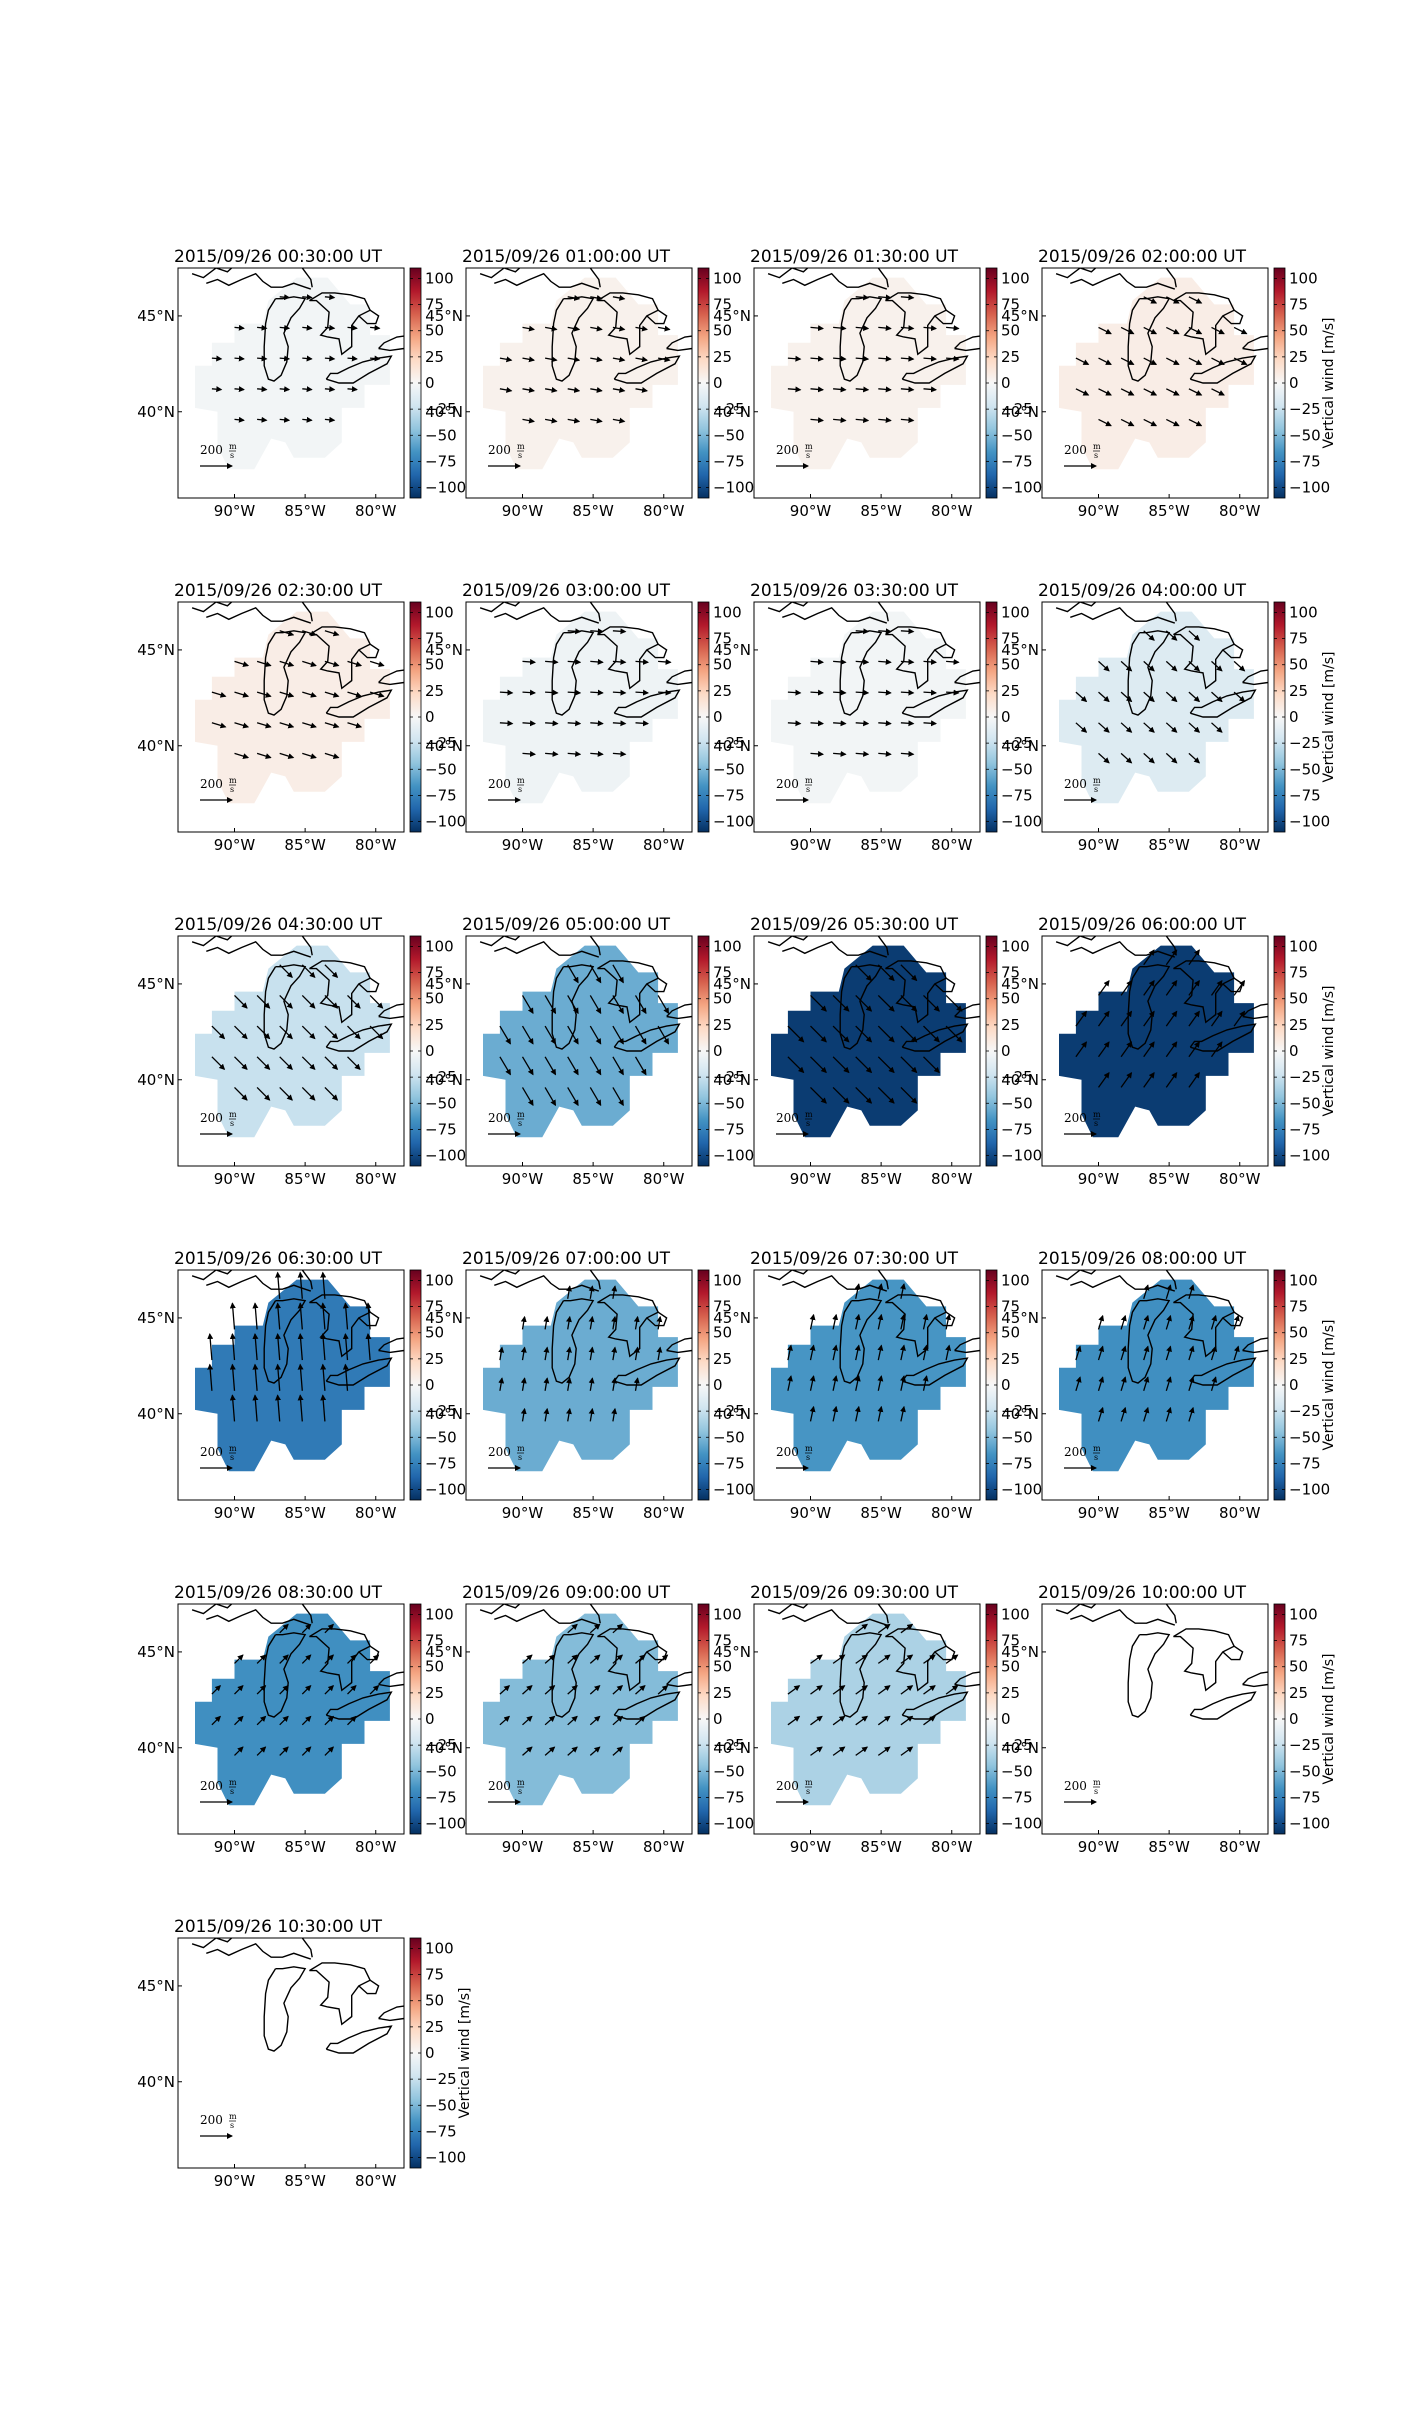  Describe the element at coordinates (566, 1593) in the screenshot. I see `panel-title: 2015/09/26 09:00:00 UT` at that location.